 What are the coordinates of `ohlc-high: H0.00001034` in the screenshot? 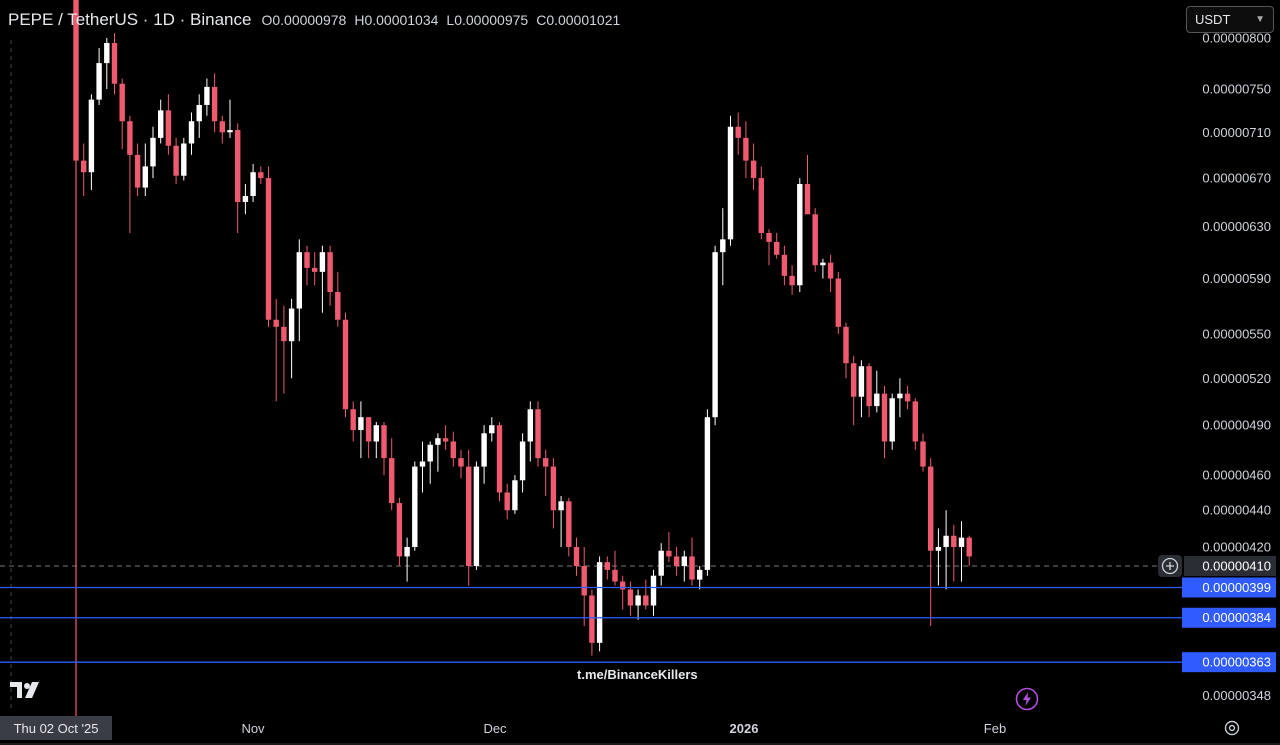 It's located at (396, 20).